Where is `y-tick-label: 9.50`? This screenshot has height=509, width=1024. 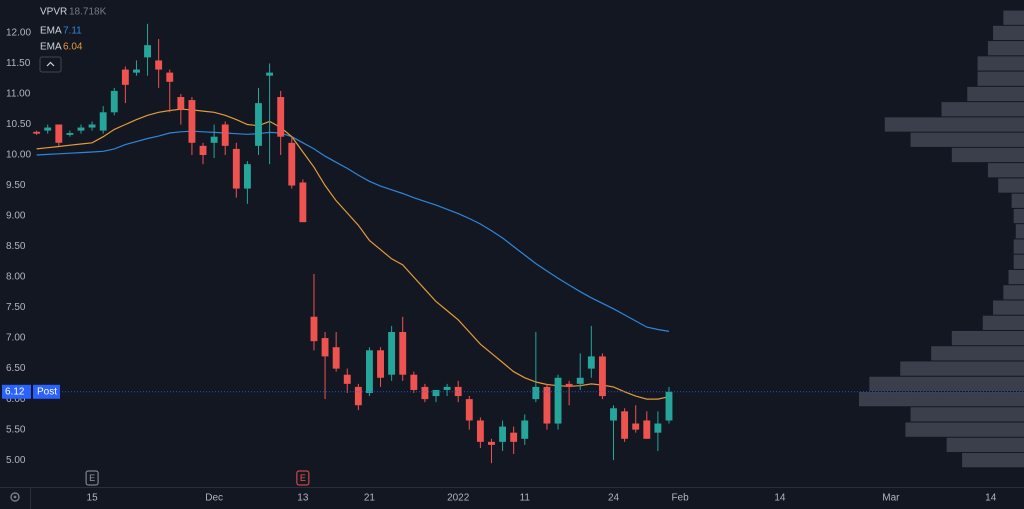
y-tick-label: 9.50 is located at coordinates (16, 185).